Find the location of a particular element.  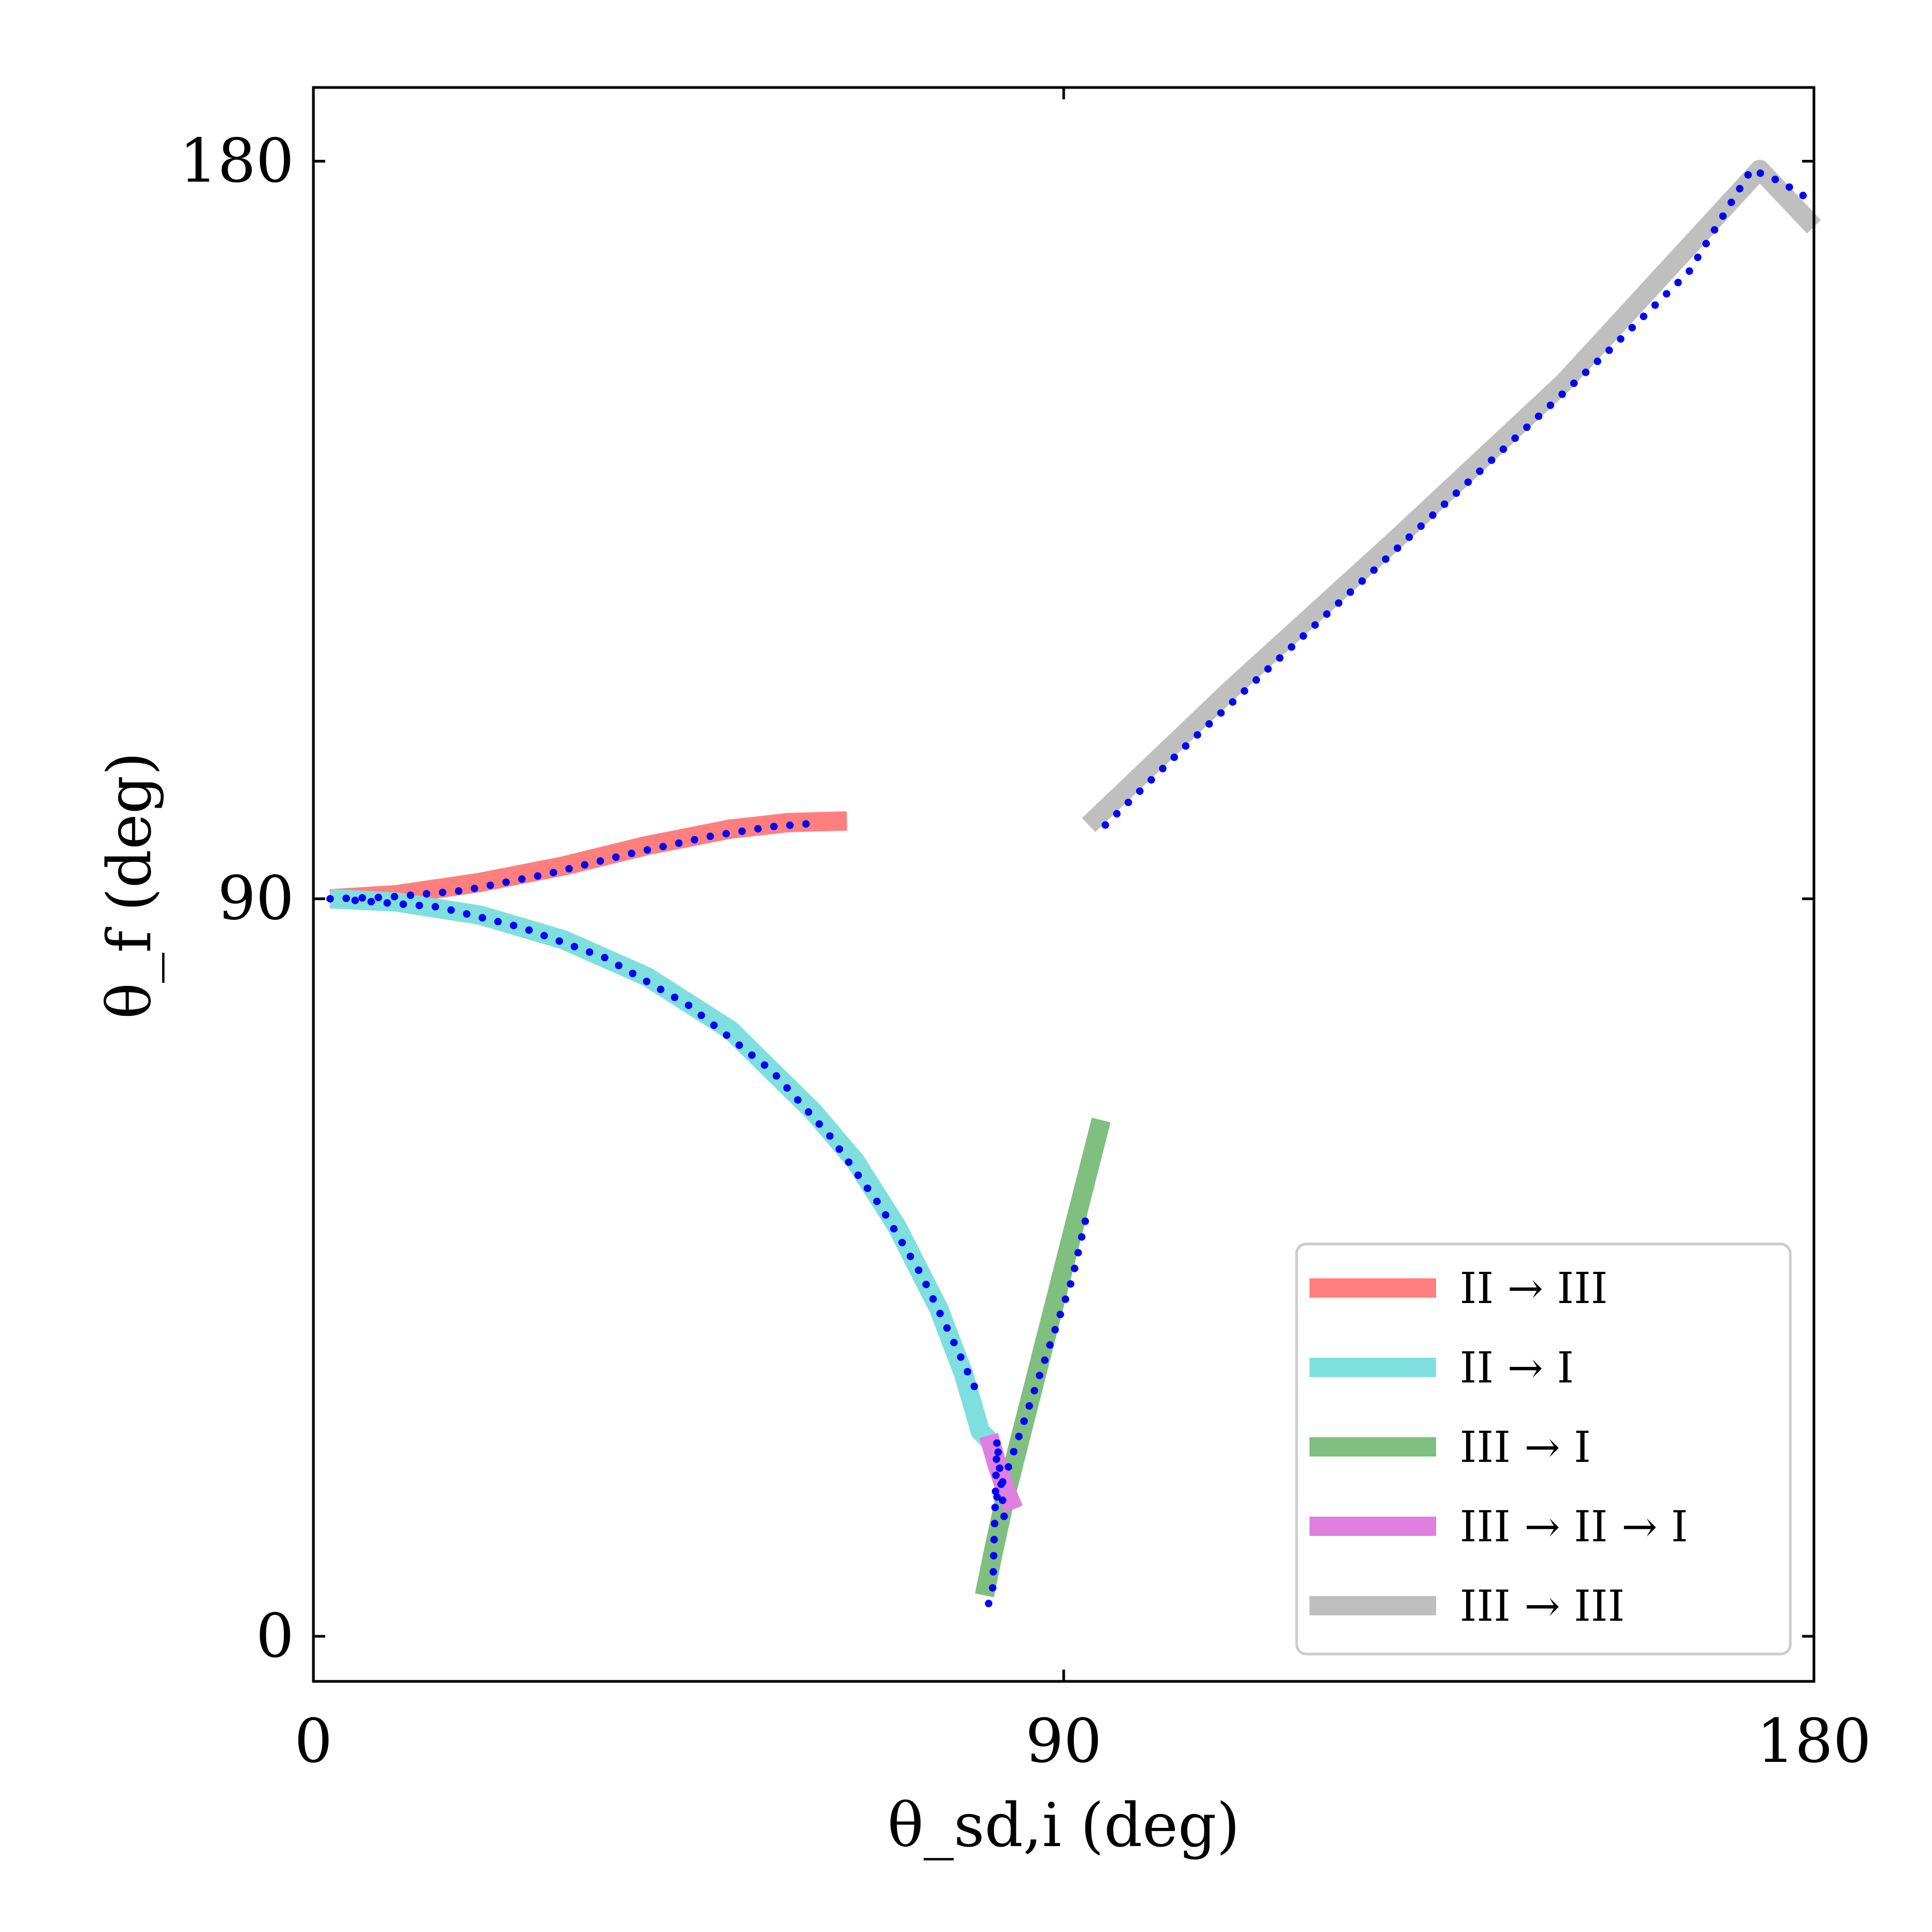

y-tick-label: 180 is located at coordinates (236, 161).